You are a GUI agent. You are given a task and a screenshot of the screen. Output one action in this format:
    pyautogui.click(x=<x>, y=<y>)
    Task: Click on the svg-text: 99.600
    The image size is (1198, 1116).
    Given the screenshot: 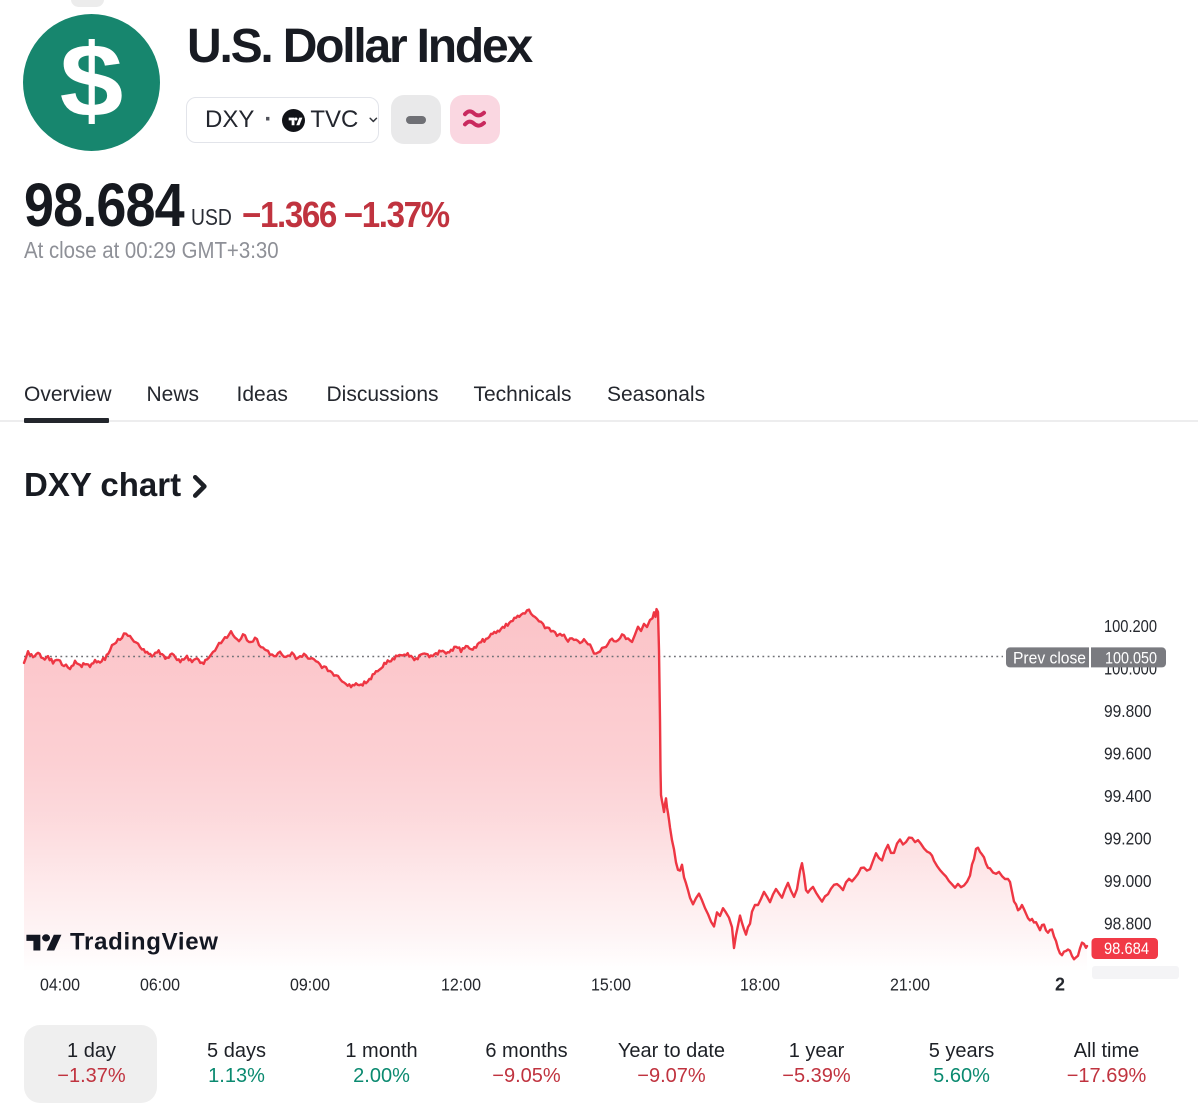 What is the action you would take?
    pyautogui.click(x=1128, y=754)
    